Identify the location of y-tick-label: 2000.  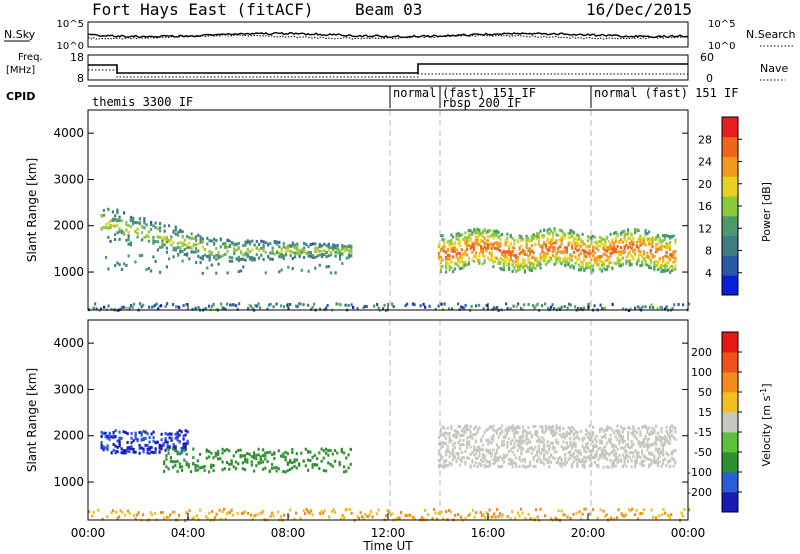
(68, 436).